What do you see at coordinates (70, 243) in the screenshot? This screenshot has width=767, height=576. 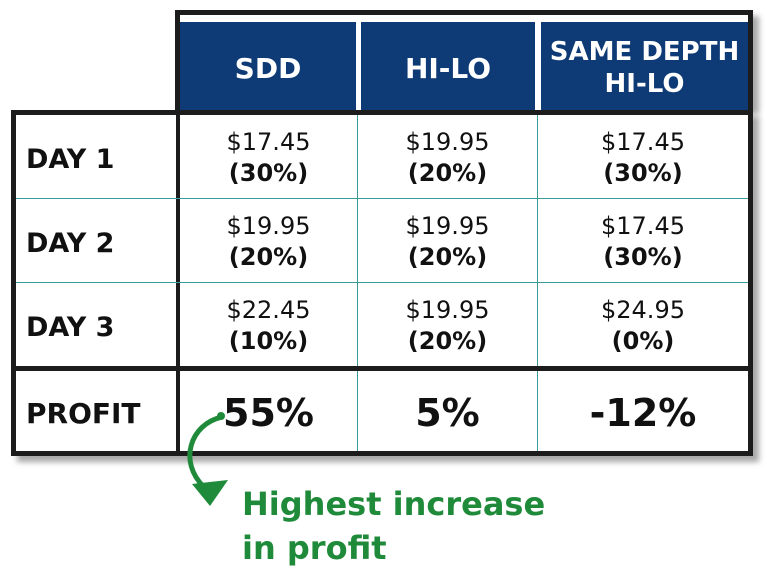 I see `row-label-day-2: DAY 2` at bounding box center [70, 243].